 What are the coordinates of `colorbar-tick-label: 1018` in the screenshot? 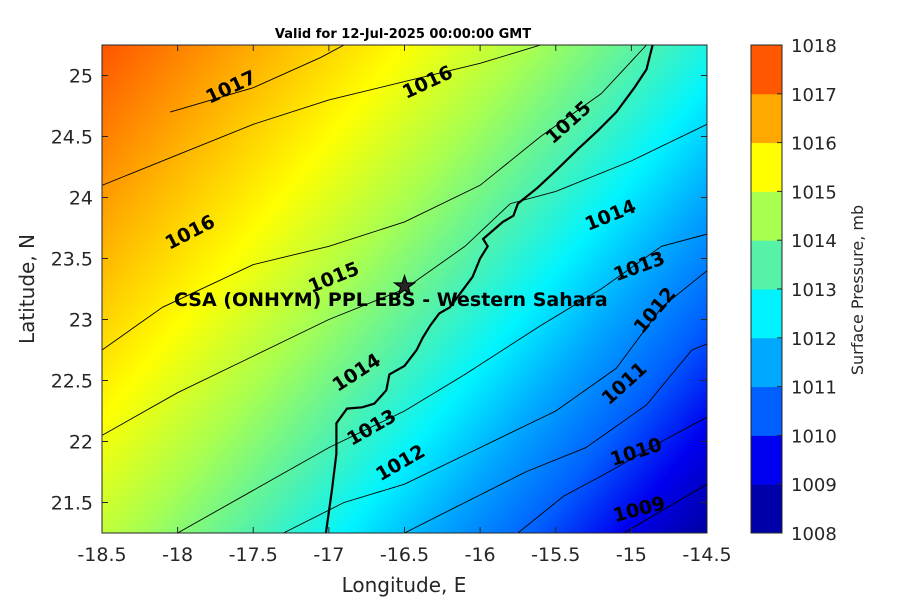 It's located at (814, 46).